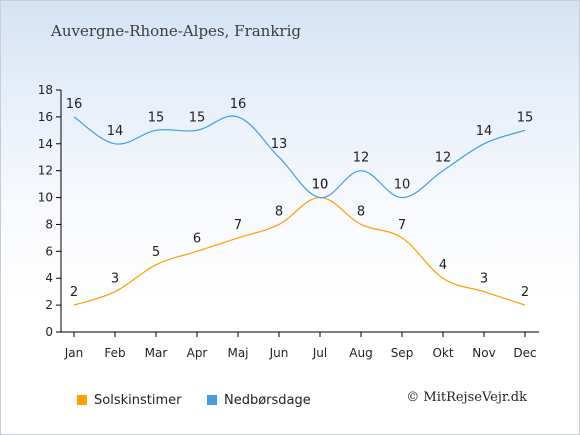 This screenshot has height=435, width=580. I want to click on x-tick-label: Nov, so click(483, 353).